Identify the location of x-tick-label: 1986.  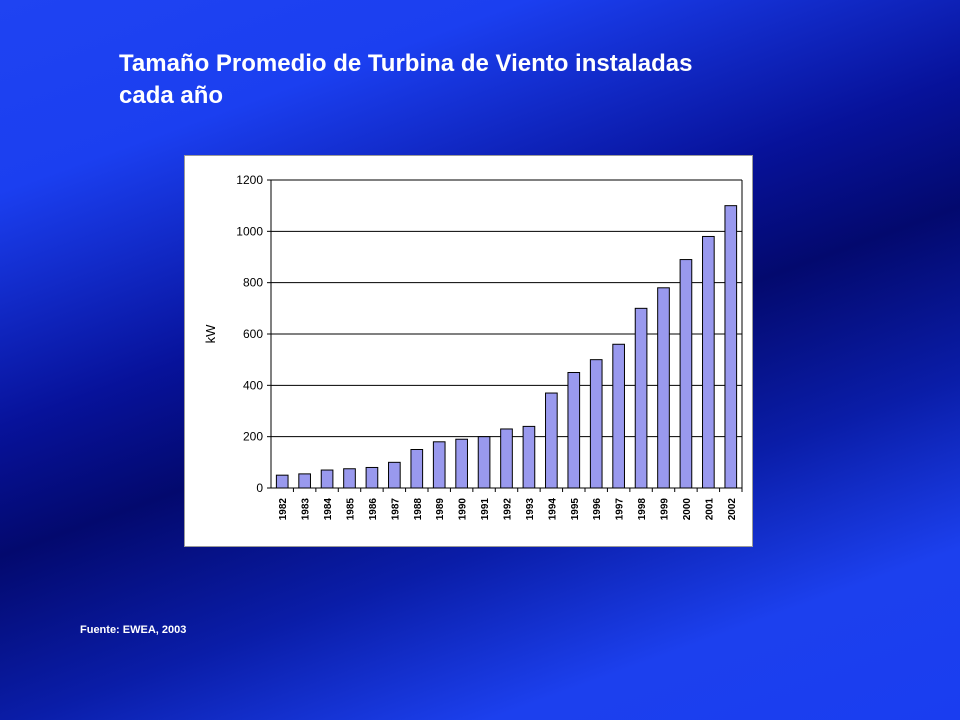
(373, 509).